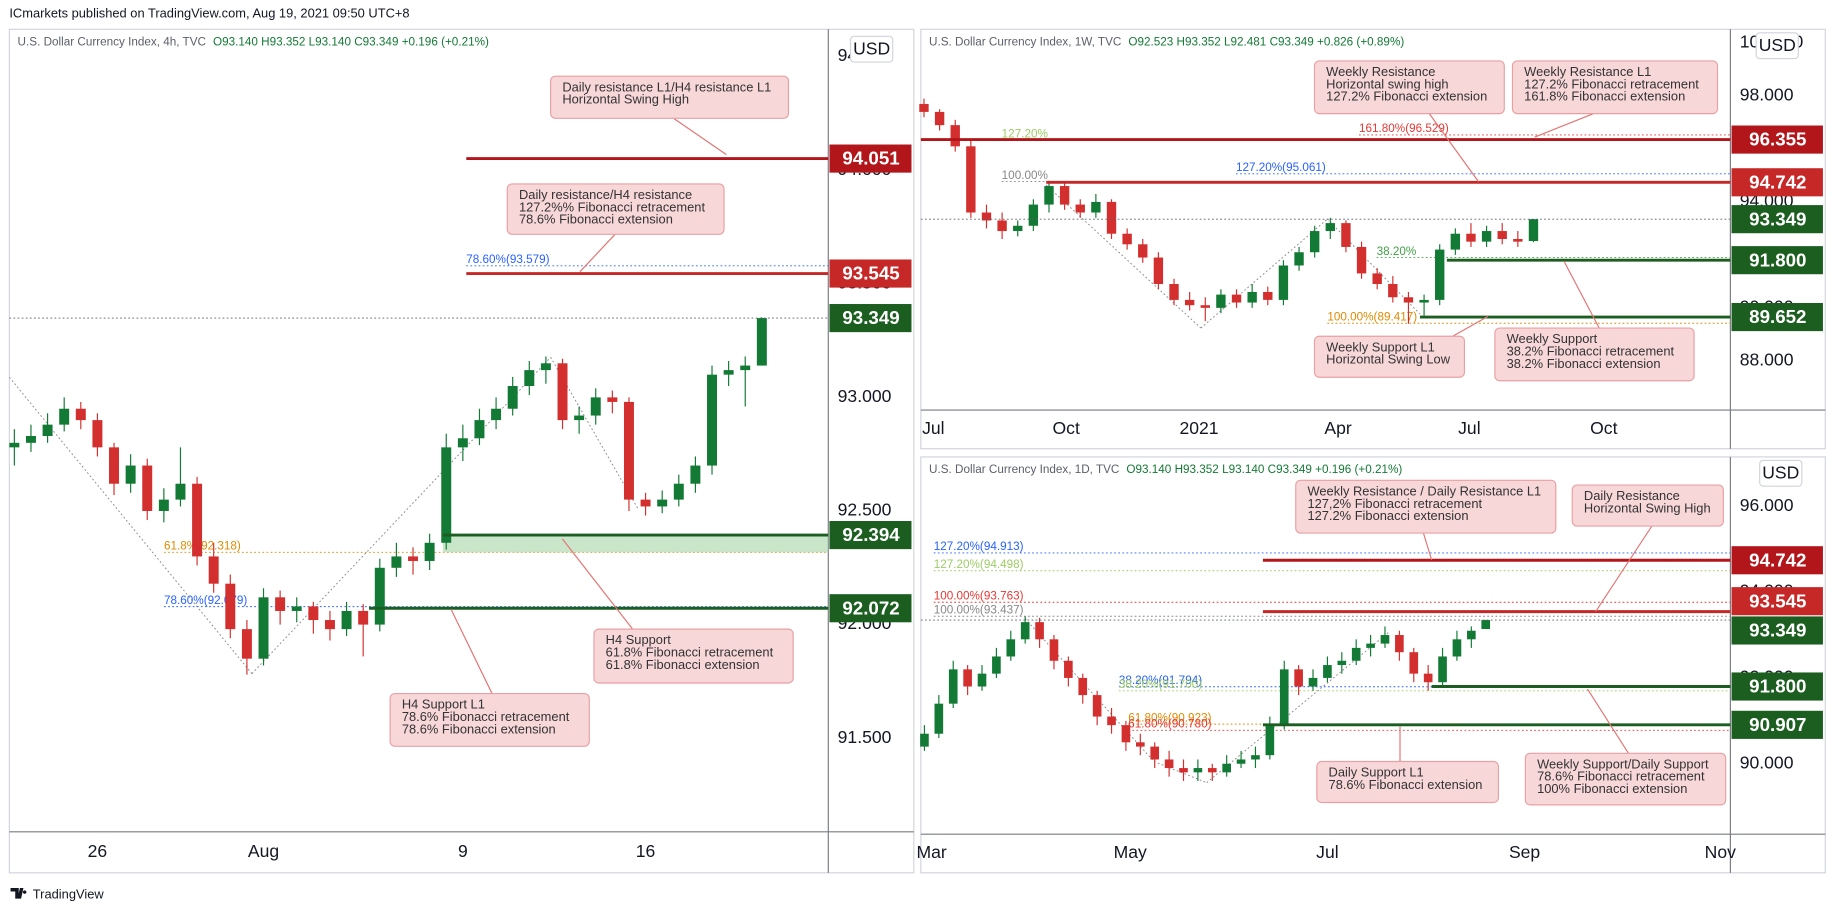  Describe the element at coordinates (1404, 128) in the screenshot. I see `fib-label: 161.80%(96.529)` at that location.